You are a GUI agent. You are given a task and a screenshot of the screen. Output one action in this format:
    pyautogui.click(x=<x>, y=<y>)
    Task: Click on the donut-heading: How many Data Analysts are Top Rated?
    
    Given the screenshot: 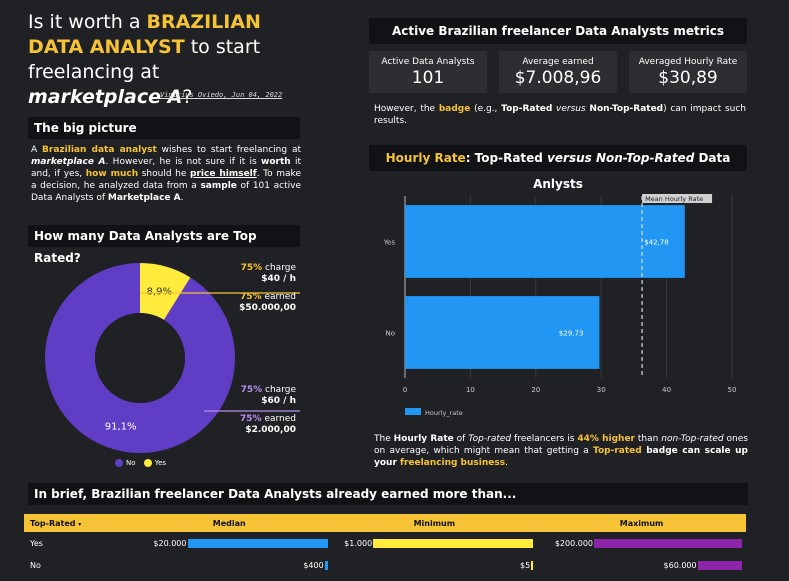 What is the action you would take?
    pyautogui.click(x=164, y=245)
    